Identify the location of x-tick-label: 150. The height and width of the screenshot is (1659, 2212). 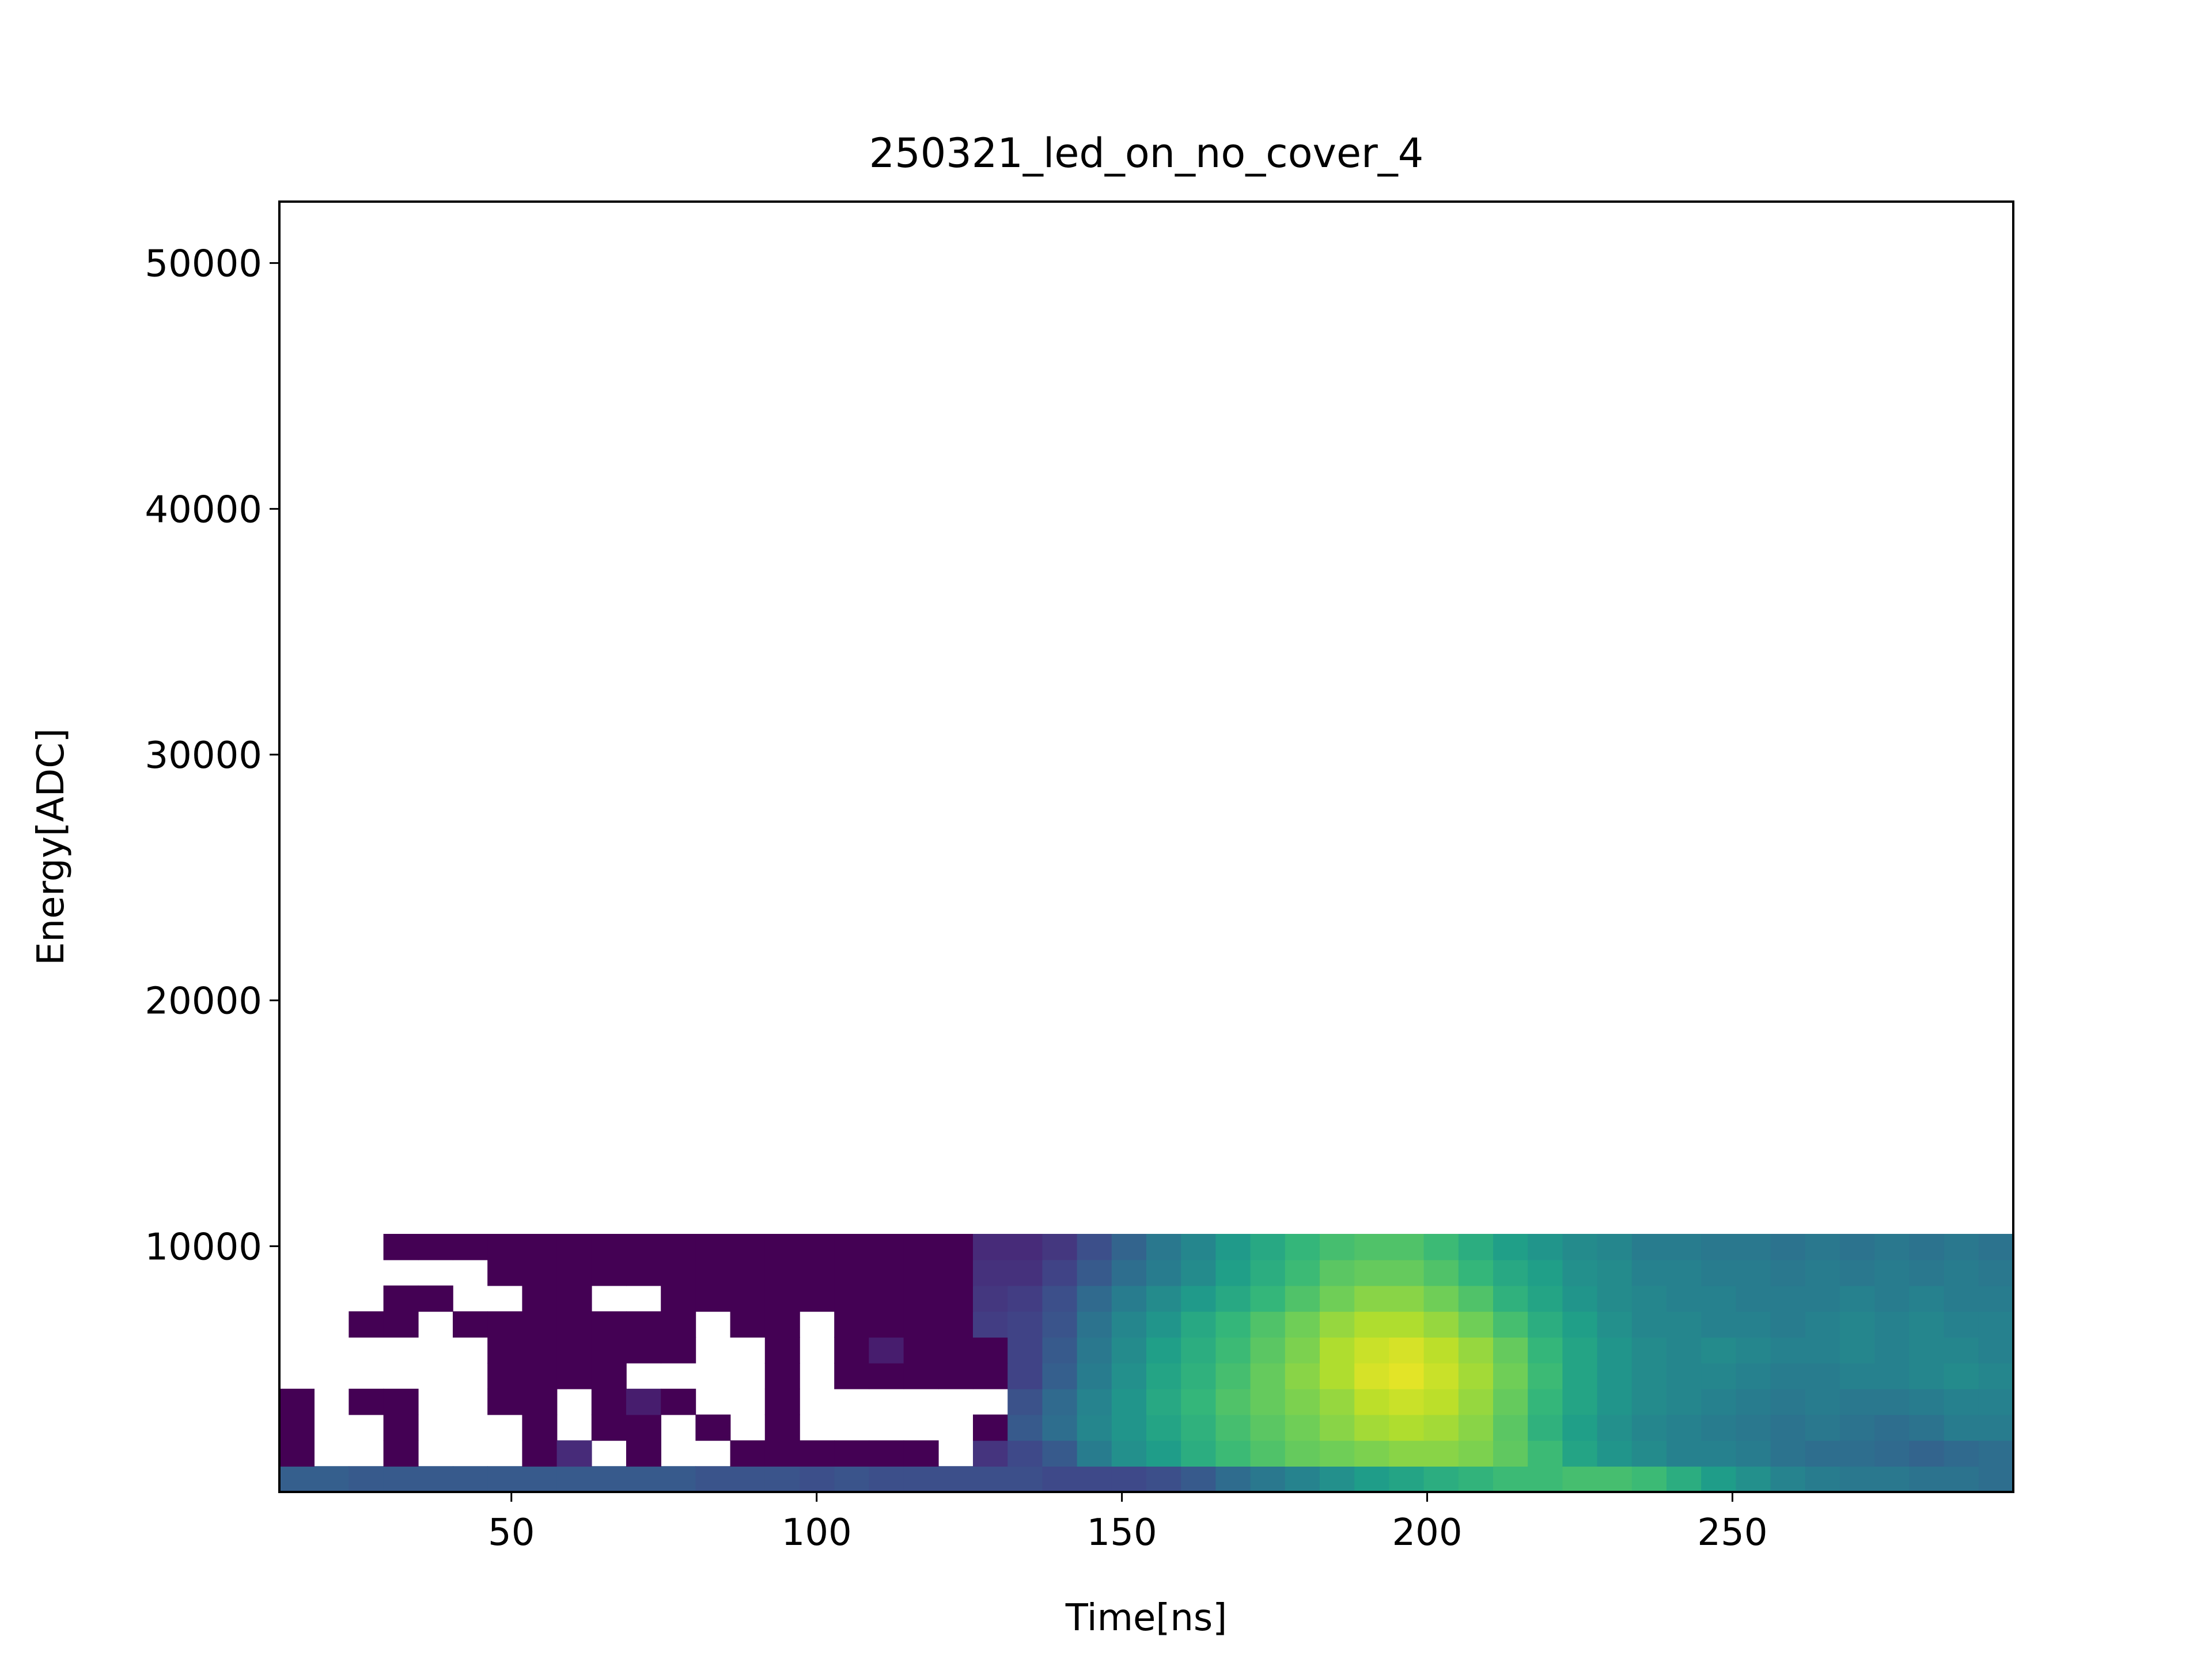
(1122, 1533).